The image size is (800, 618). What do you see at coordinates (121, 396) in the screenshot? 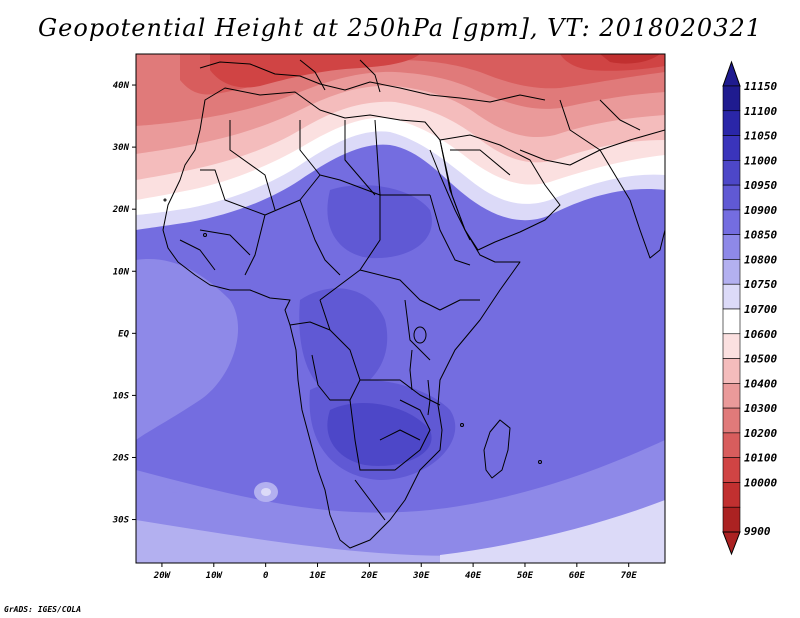
I see `lat-tick-label: 10S` at bounding box center [121, 396].